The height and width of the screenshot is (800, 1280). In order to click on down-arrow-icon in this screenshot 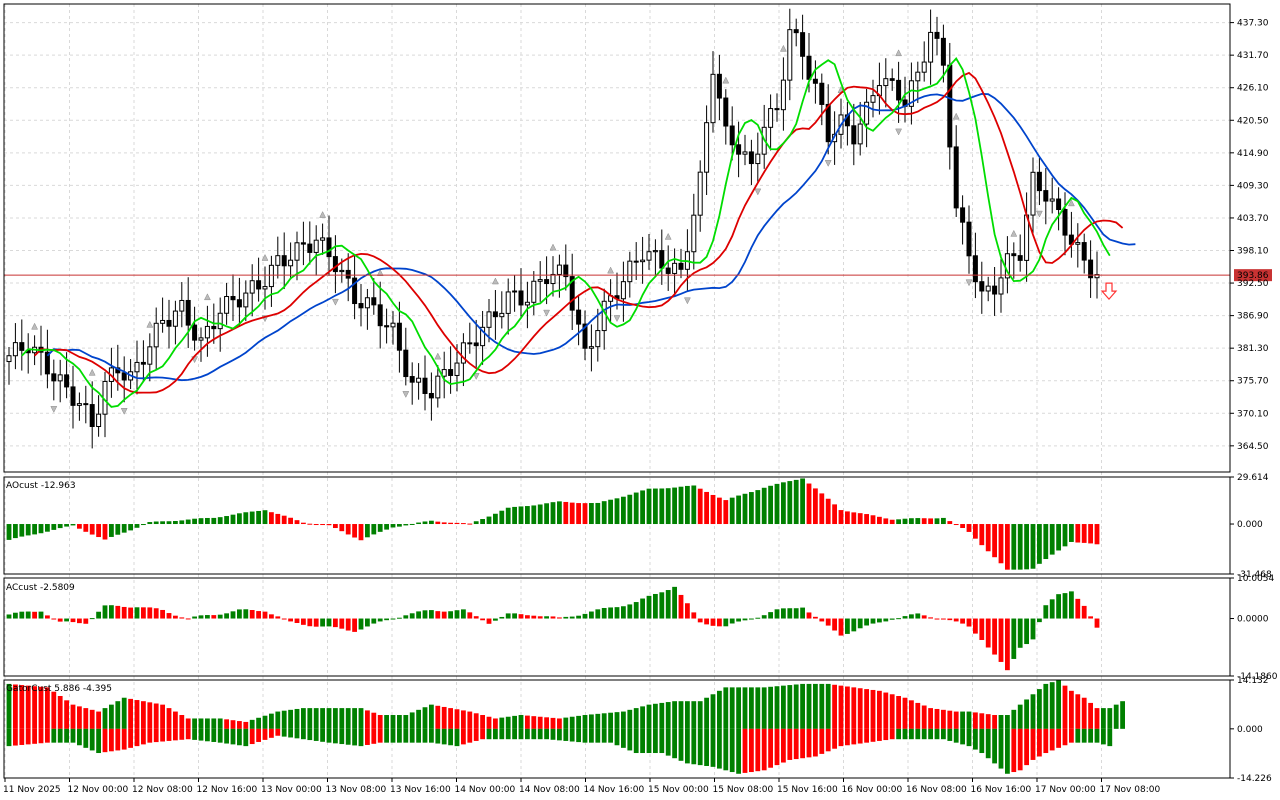, I will do `click(1109, 291)`.